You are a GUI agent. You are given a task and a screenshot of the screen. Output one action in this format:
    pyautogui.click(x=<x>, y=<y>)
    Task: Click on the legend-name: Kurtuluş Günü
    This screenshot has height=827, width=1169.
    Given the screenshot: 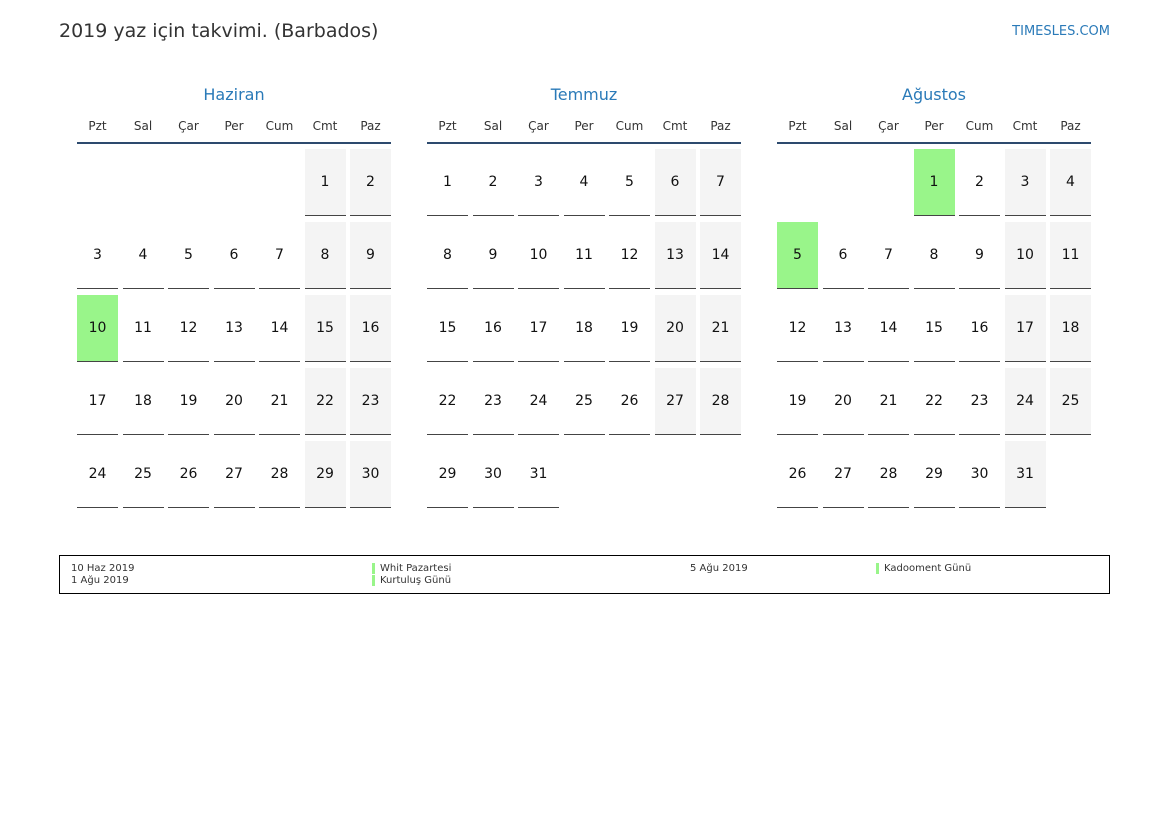 What is the action you would take?
    pyautogui.click(x=416, y=580)
    